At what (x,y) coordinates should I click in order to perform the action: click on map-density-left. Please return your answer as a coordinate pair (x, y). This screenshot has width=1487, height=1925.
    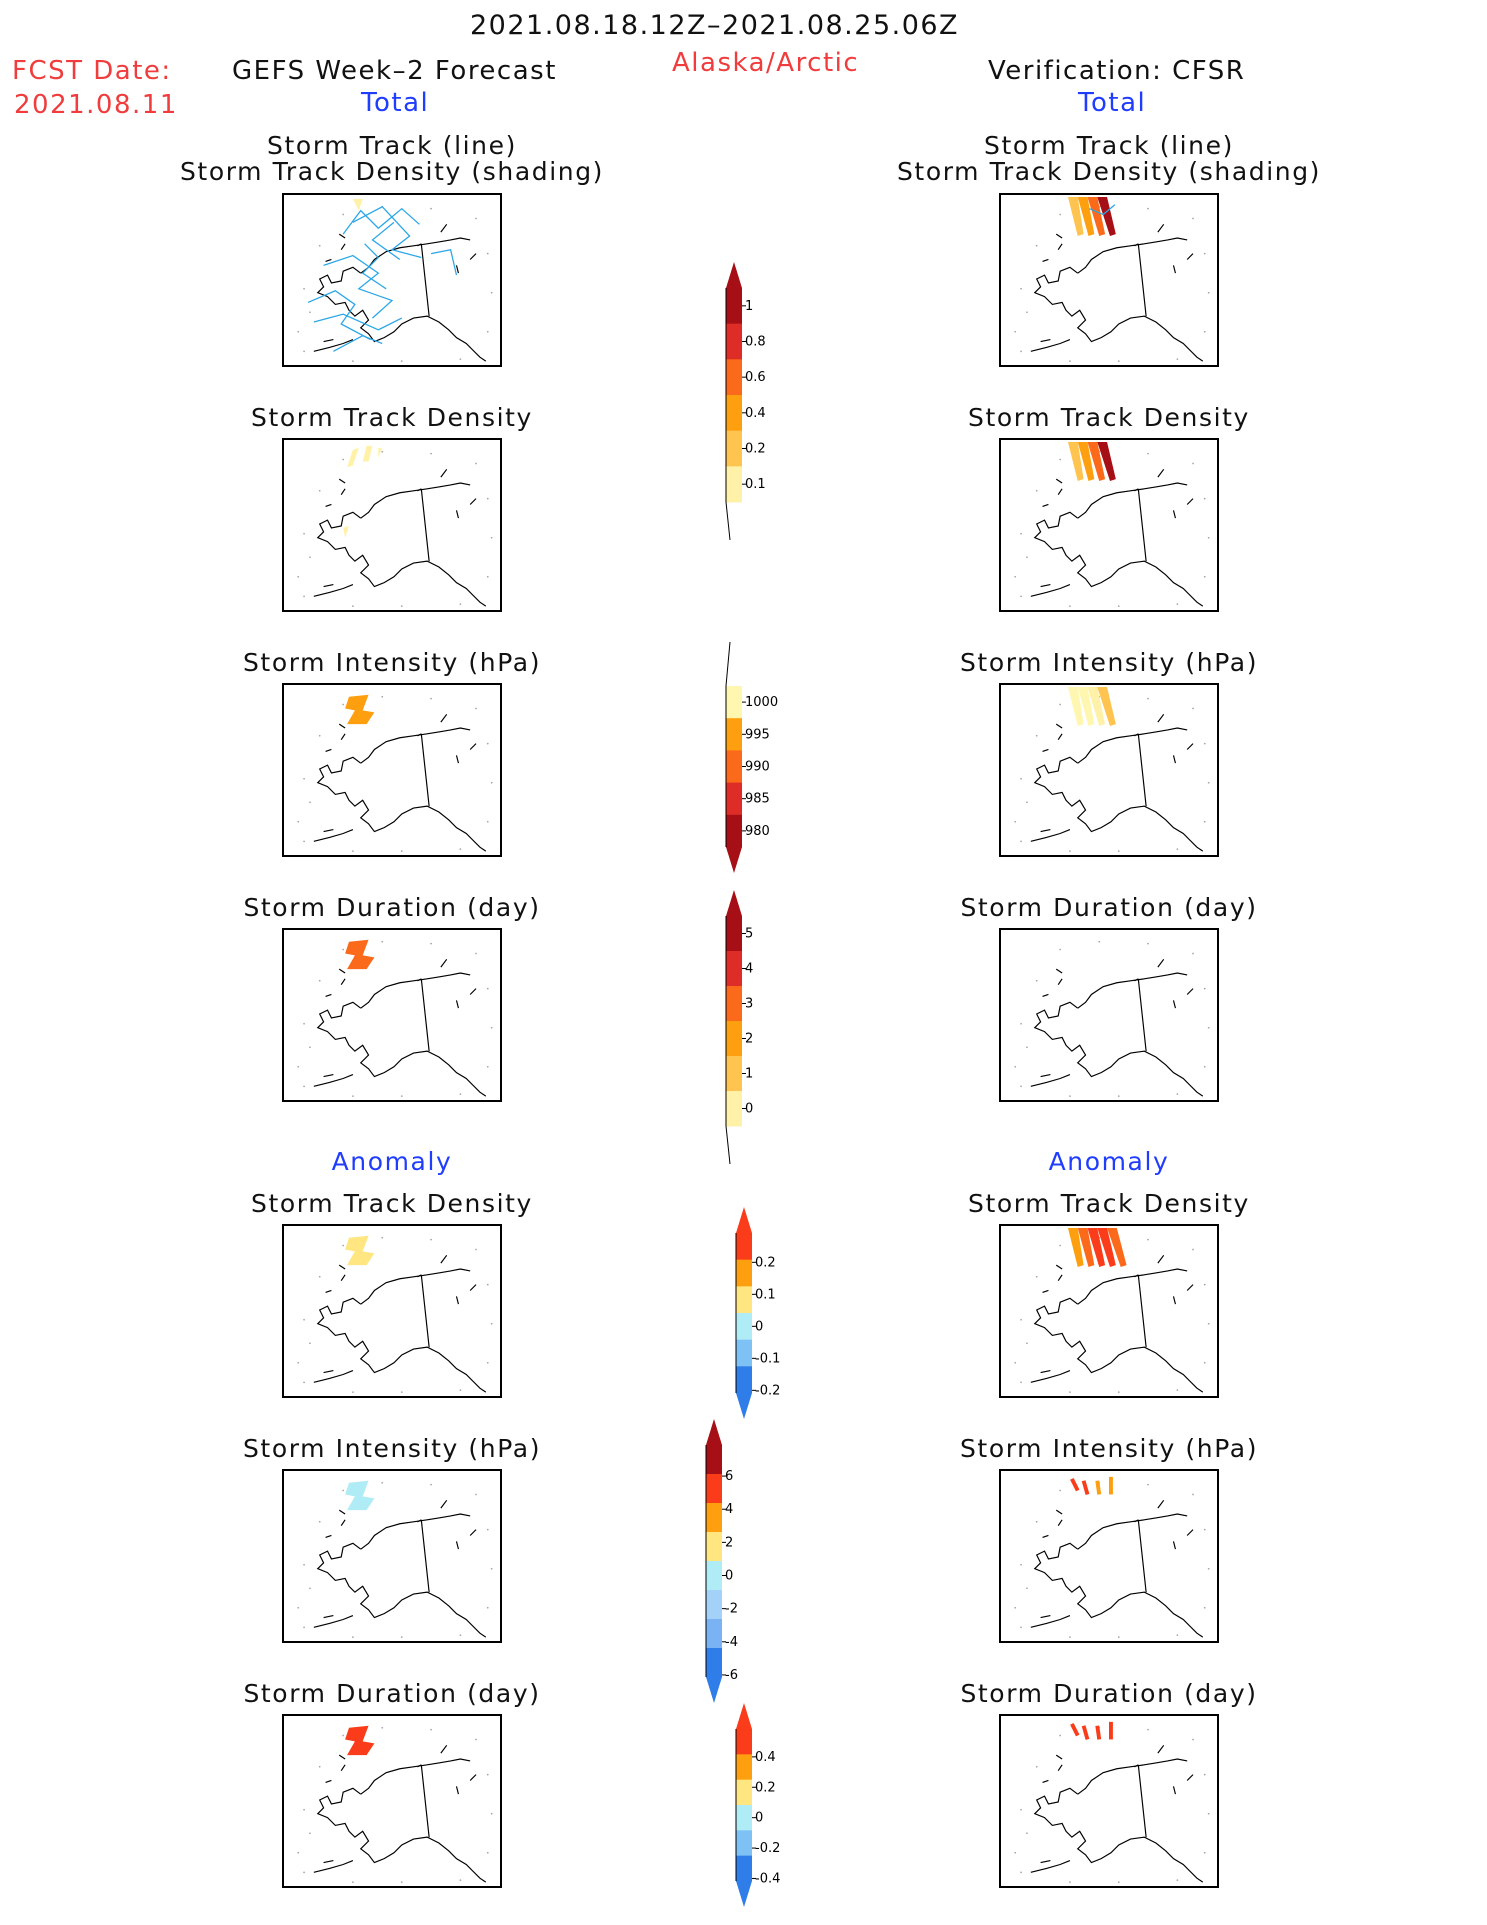
    Looking at the image, I should click on (392, 525).